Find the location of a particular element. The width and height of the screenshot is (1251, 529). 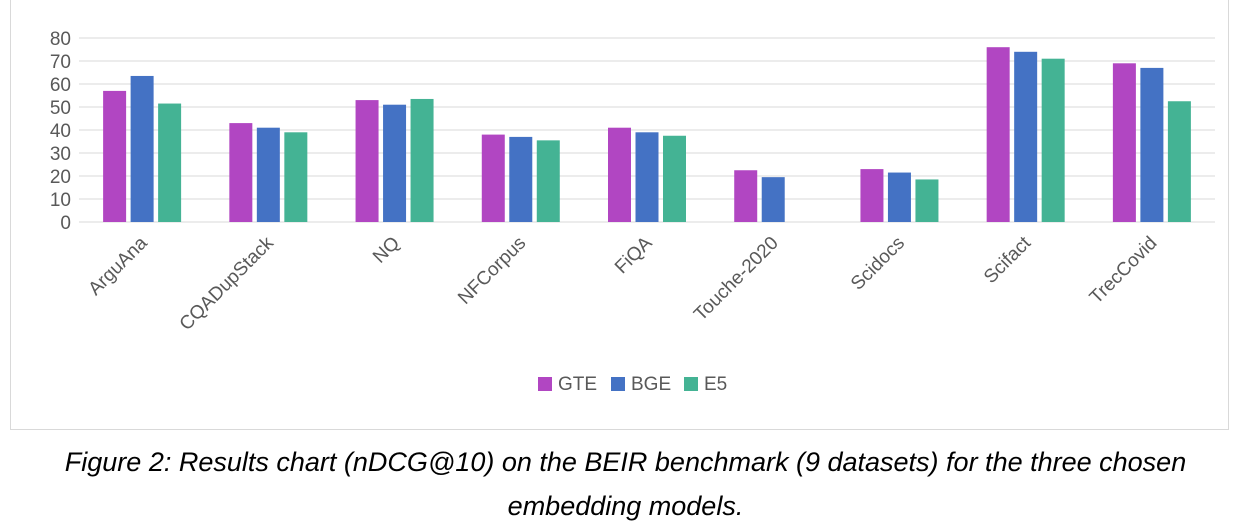

bar-bge-scifact is located at coordinates (1026, 136).